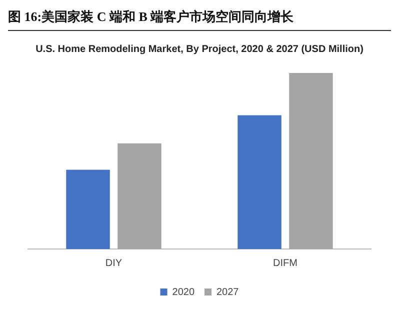 The image size is (399, 333). I want to click on chart-subtitle: U.S. Home Remodeling Market, By Project, 2020 & 2027 (USD Million), so click(200, 49).